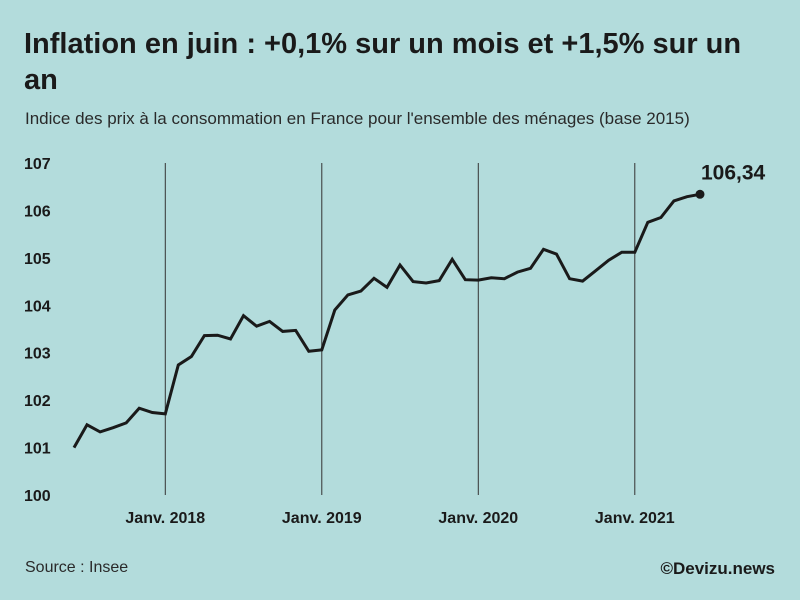 The height and width of the screenshot is (600, 800). Describe the element at coordinates (37, 306) in the screenshot. I see `y-tick-label: 104` at that location.